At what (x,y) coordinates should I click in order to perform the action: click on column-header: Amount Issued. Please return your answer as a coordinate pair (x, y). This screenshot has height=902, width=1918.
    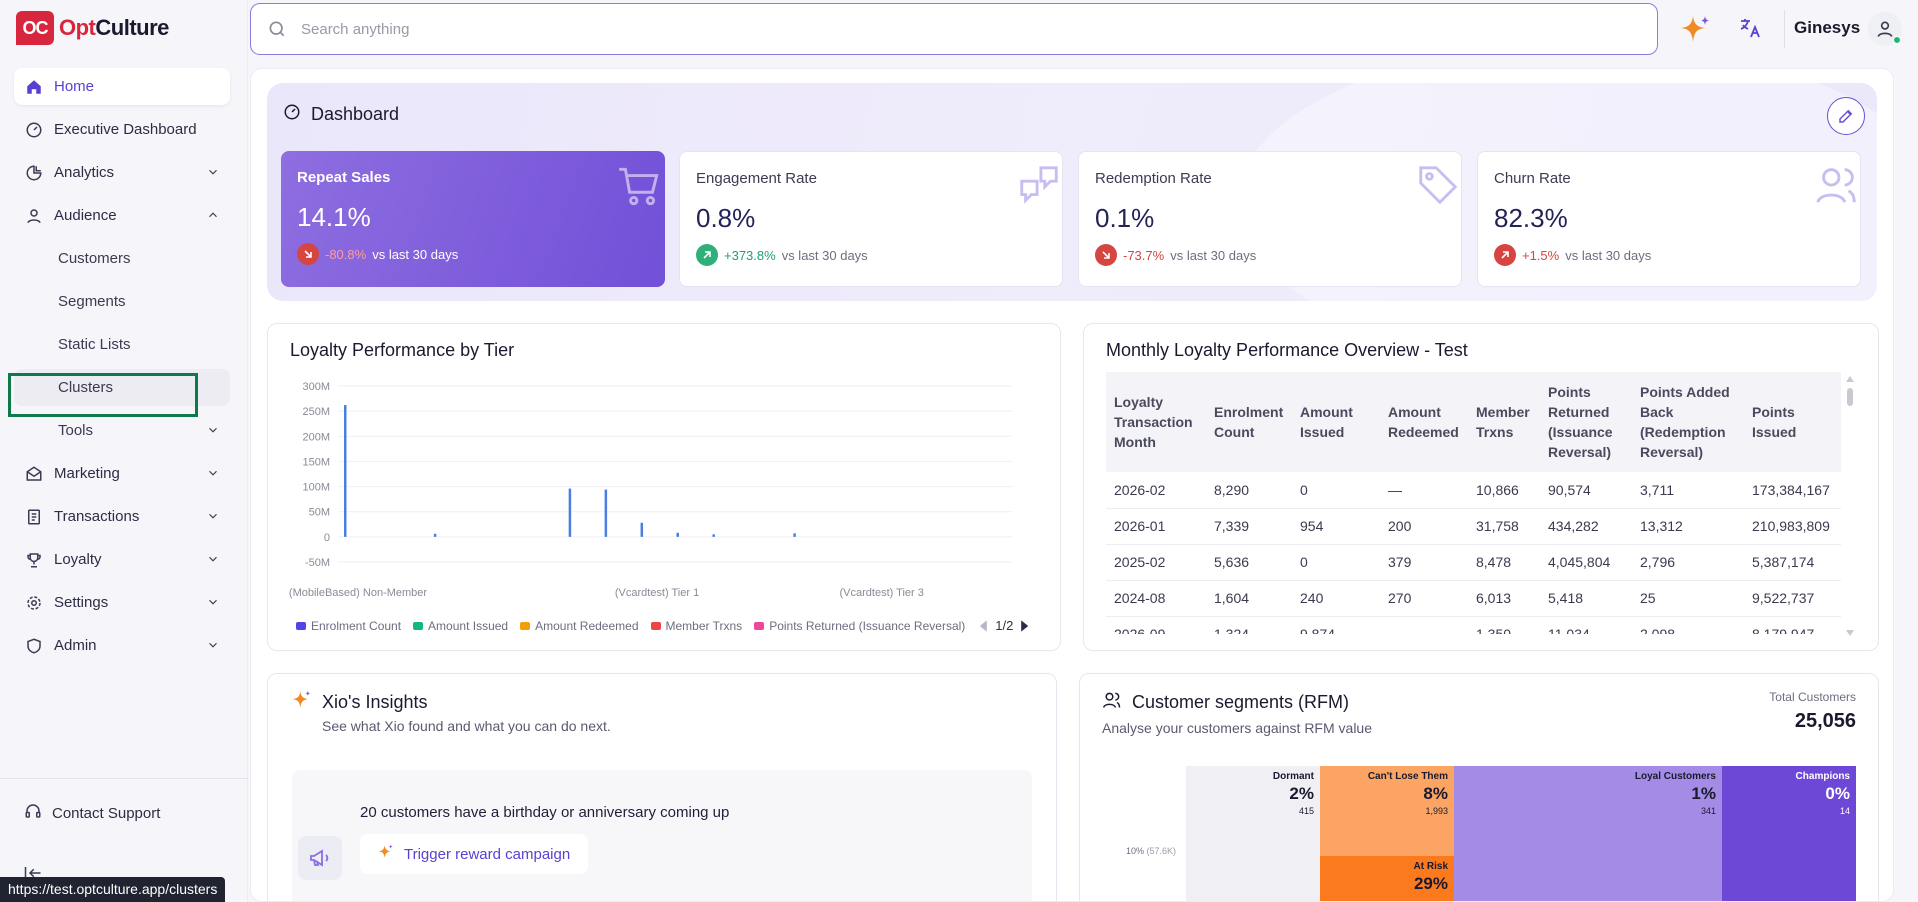
    Looking at the image, I should click on (1336, 422).